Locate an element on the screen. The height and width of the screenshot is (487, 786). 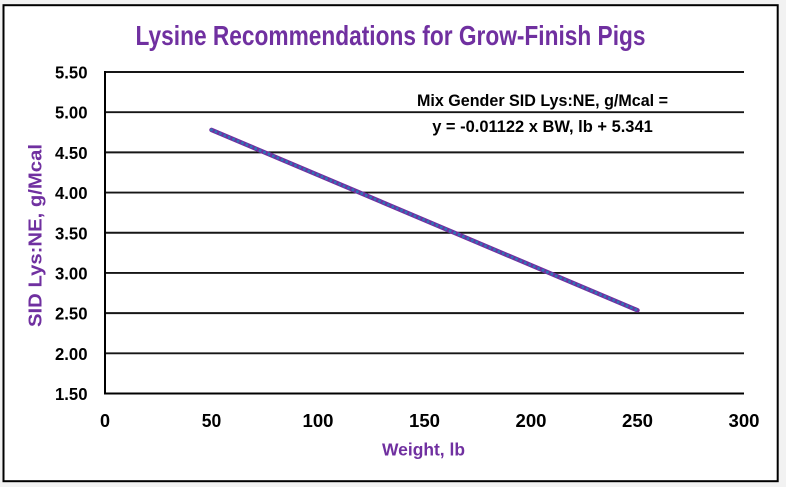
svg-text: 5.50 is located at coordinates (71, 73).